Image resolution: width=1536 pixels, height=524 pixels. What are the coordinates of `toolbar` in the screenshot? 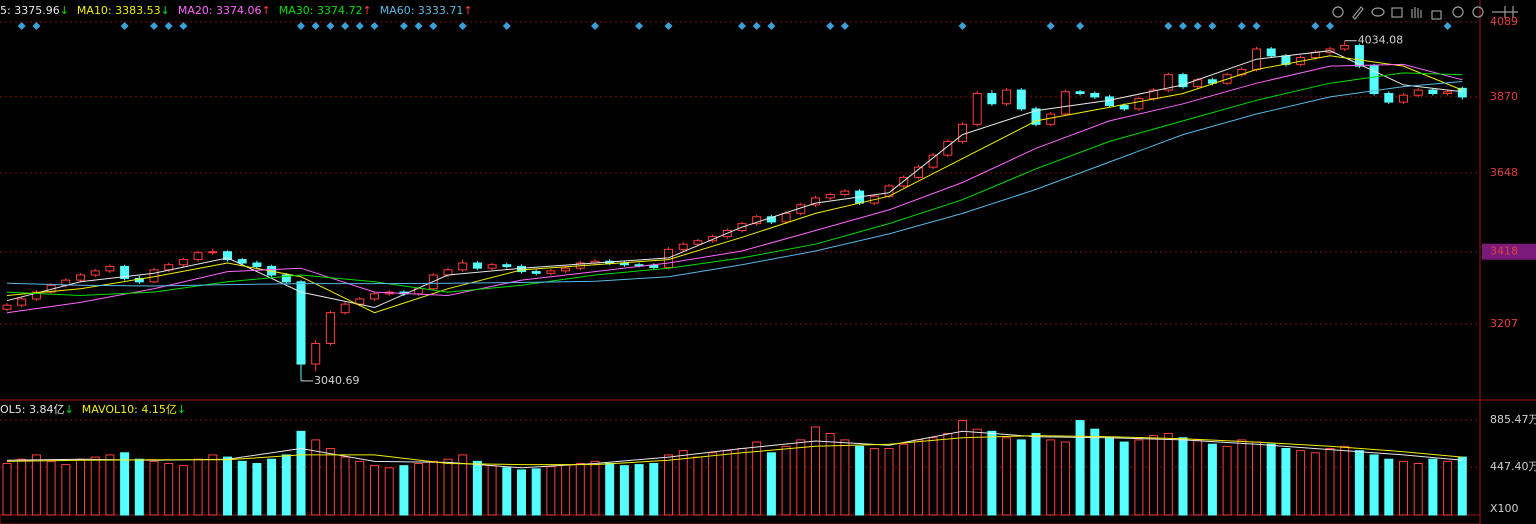 It's located at (1425, 13).